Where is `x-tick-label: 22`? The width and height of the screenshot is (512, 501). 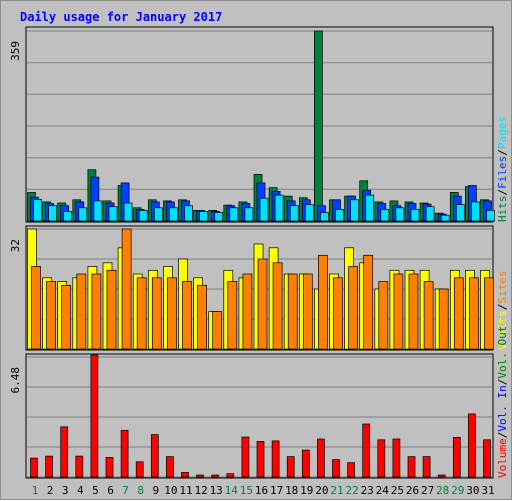
x-tick-label: 22 is located at coordinates (351, 490).